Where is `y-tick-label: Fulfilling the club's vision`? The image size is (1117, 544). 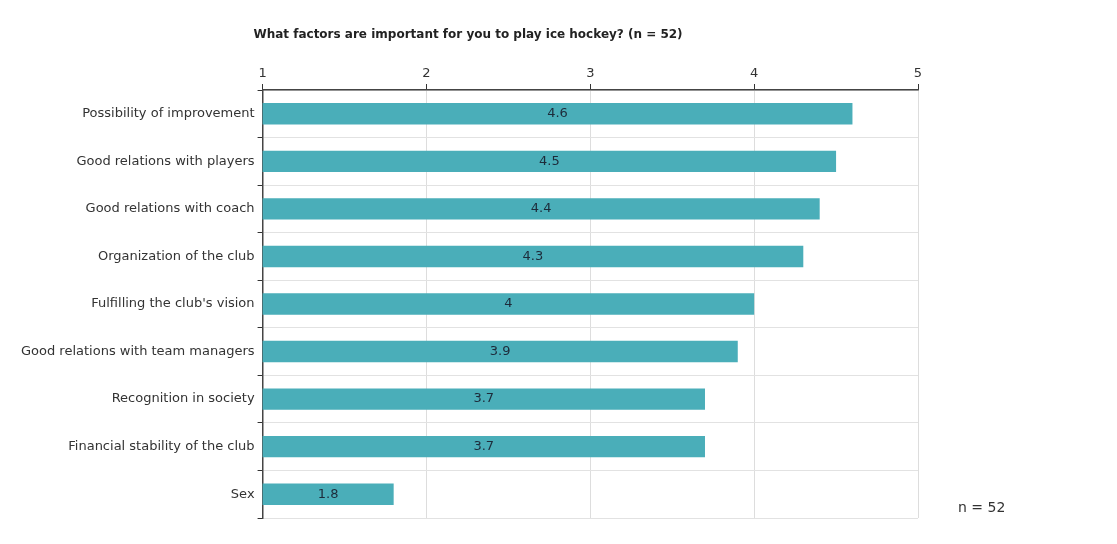
y-tick-label: Fulfilling the club's vision is located at coordinates (173, 303).